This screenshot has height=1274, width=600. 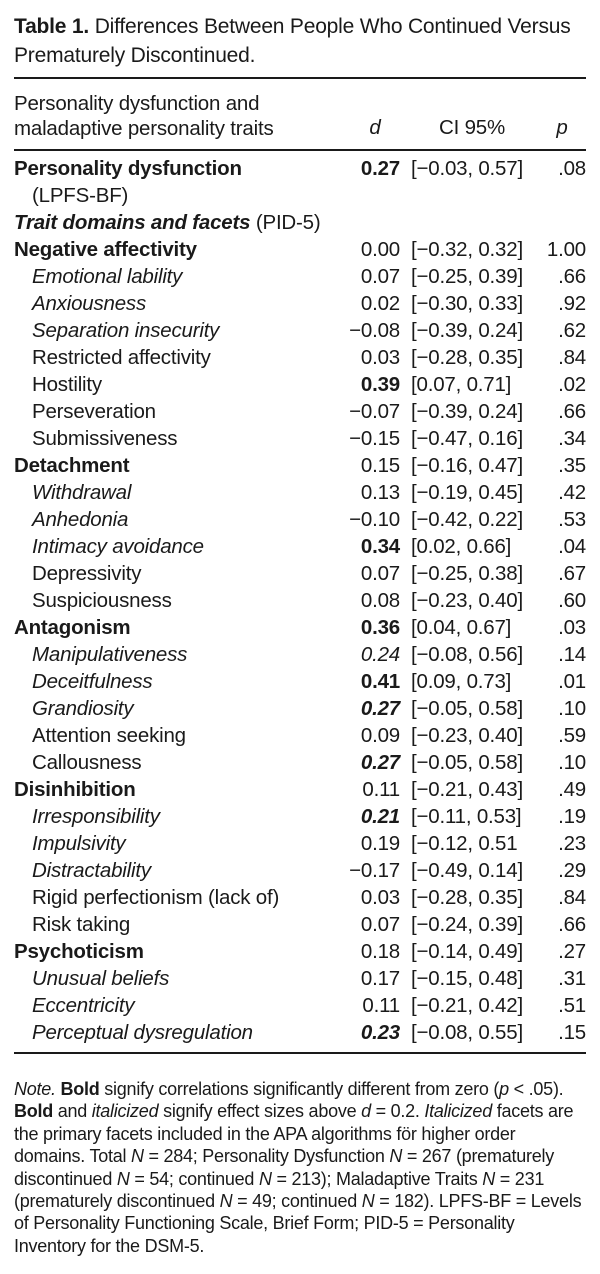 What do you see at coordinates (467, 519) in the screenshot?
I see `ci-value: [−0.42, 0.22]` at bounding box center [467, 519].